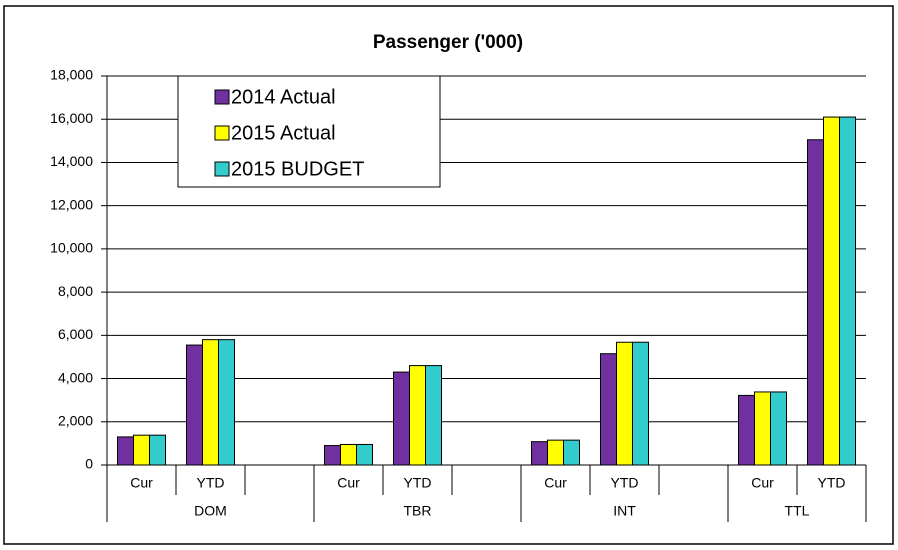  Describe the element at coordinates (297, 169) in the screenshot. I see `legend-label: 2015 BUDGET` at that location.